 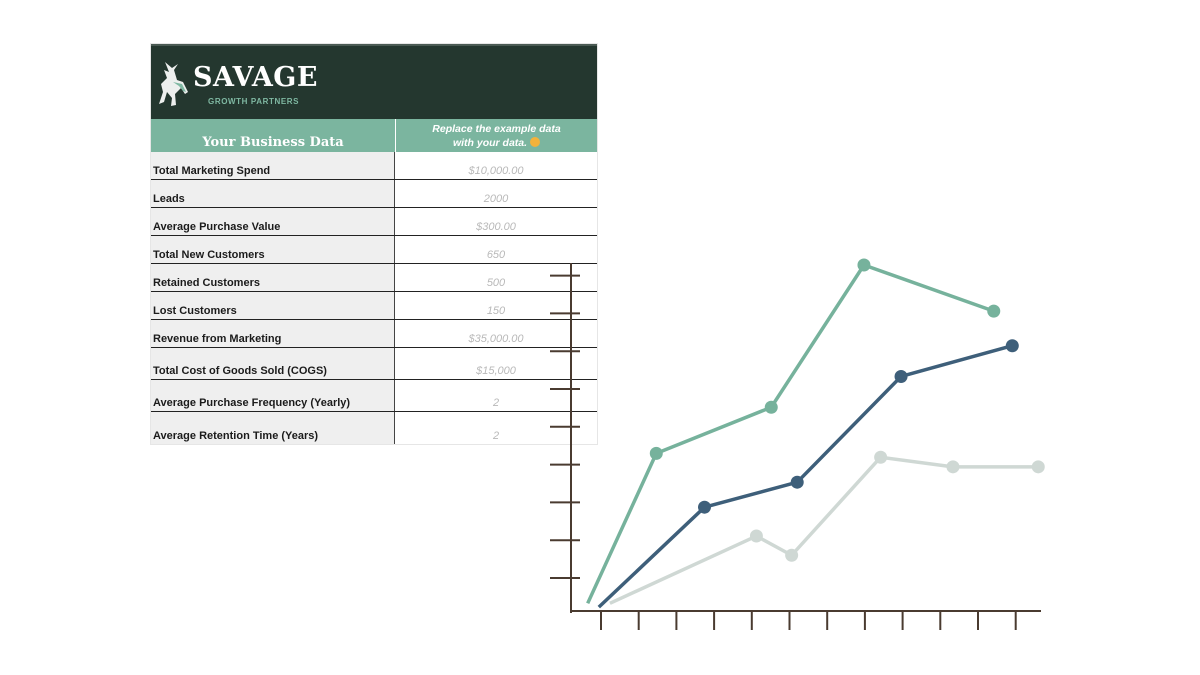 What do you see at coordinates (535, 142) in the screenshot?
I see `pointing-hand-icon` at bounding box center [535, 142].